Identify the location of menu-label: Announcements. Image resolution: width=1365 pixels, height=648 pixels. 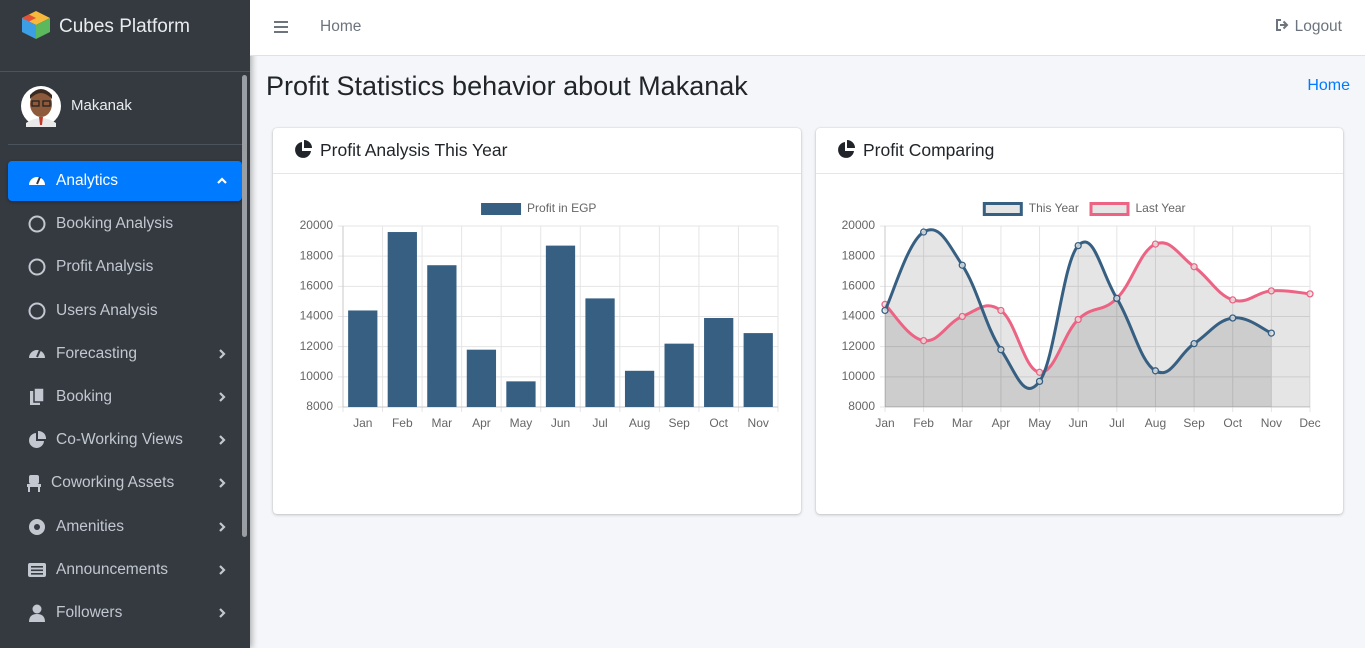
(112, 569).